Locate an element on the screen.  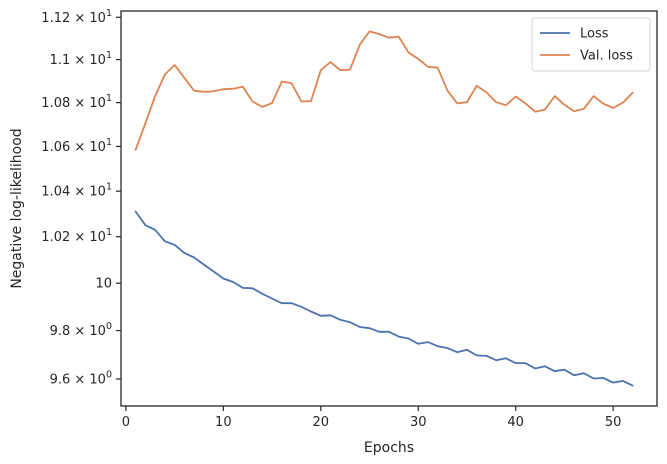
y-tick-label: 1.1 × 10¹ is located at coordinates (81, 59).